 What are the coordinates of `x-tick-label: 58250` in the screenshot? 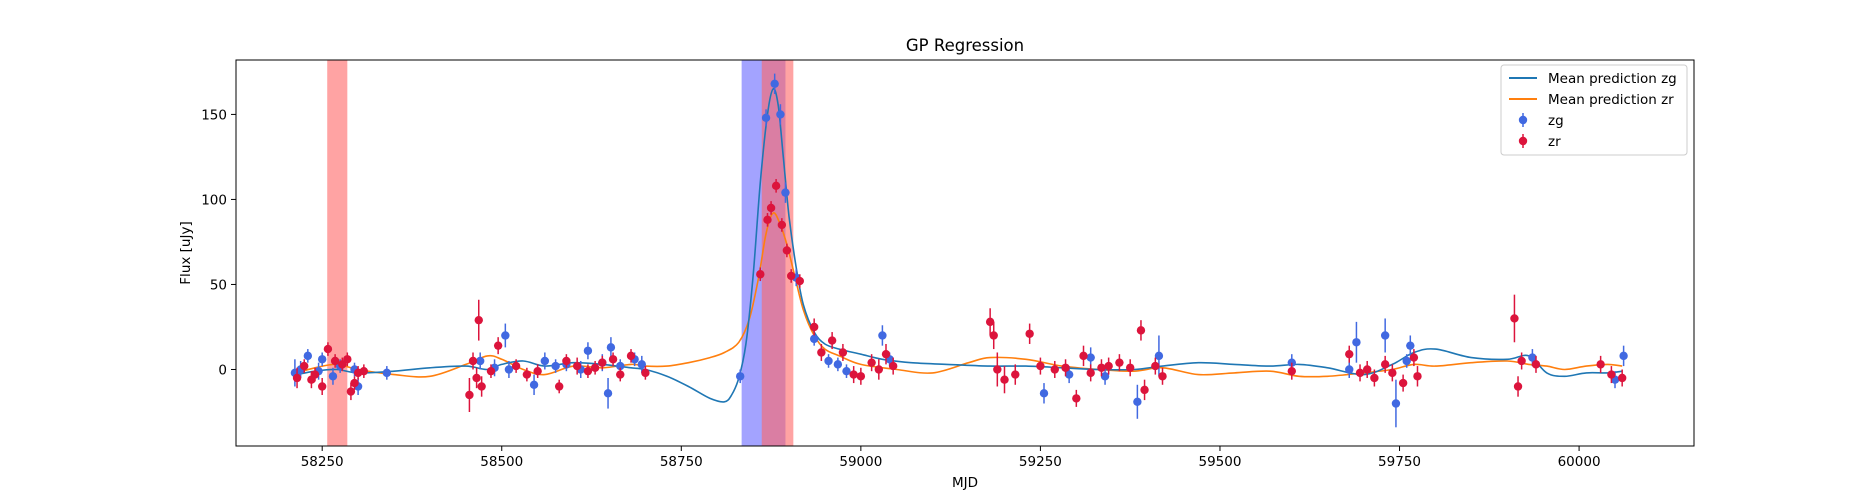 It's located at (322, 462).